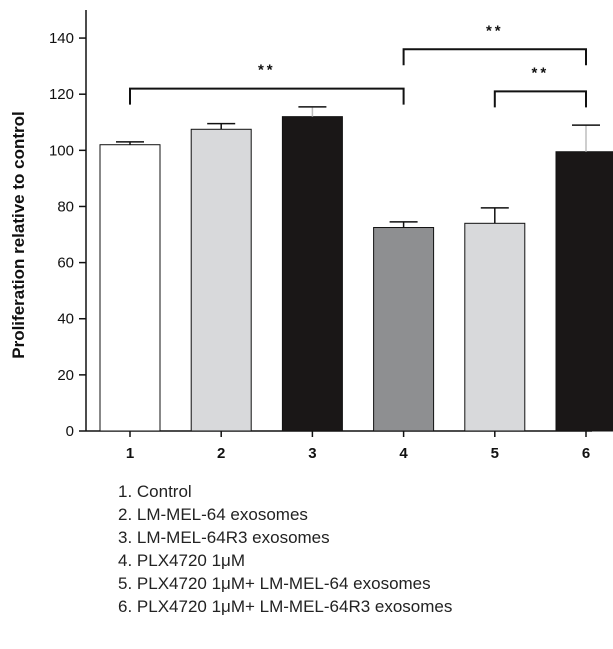  I want to click on y-tick-label: 0, so click(70, 431).